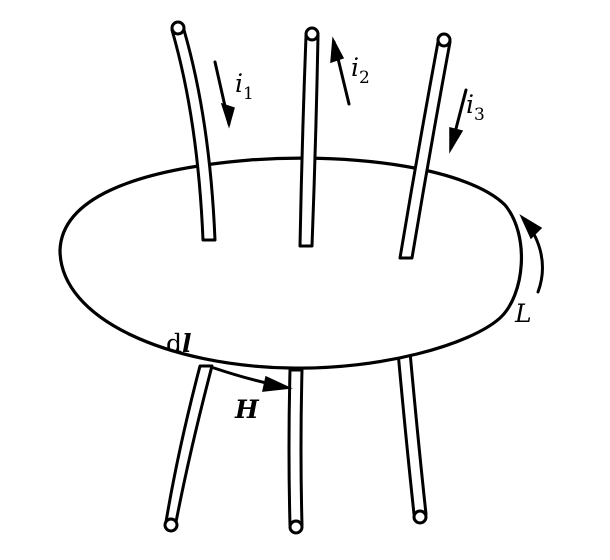  What do you see at coordinates (475, 107) in the screenshot?
I see `i3-label: i3` at bounding box center [475, 107].